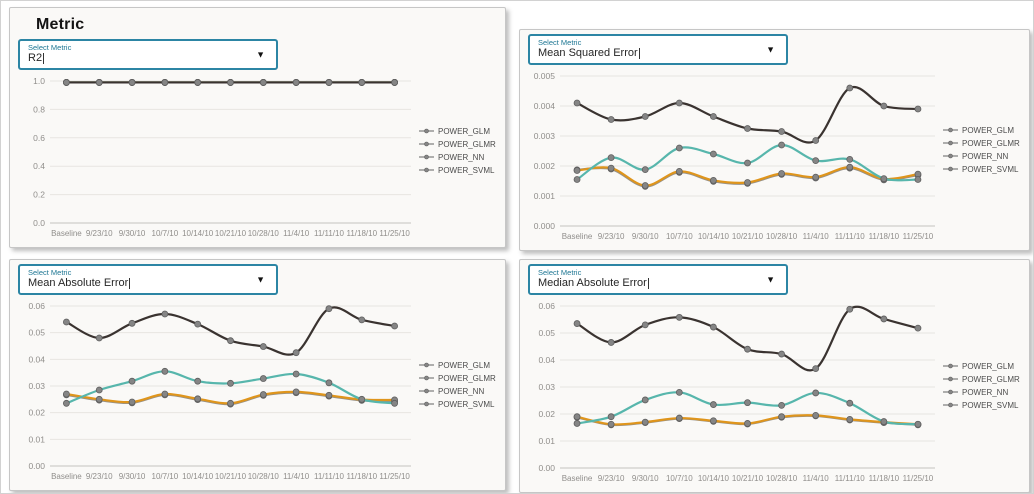  I want to click on selected-metric-value: Median Absolute Error, so click(593, 283).